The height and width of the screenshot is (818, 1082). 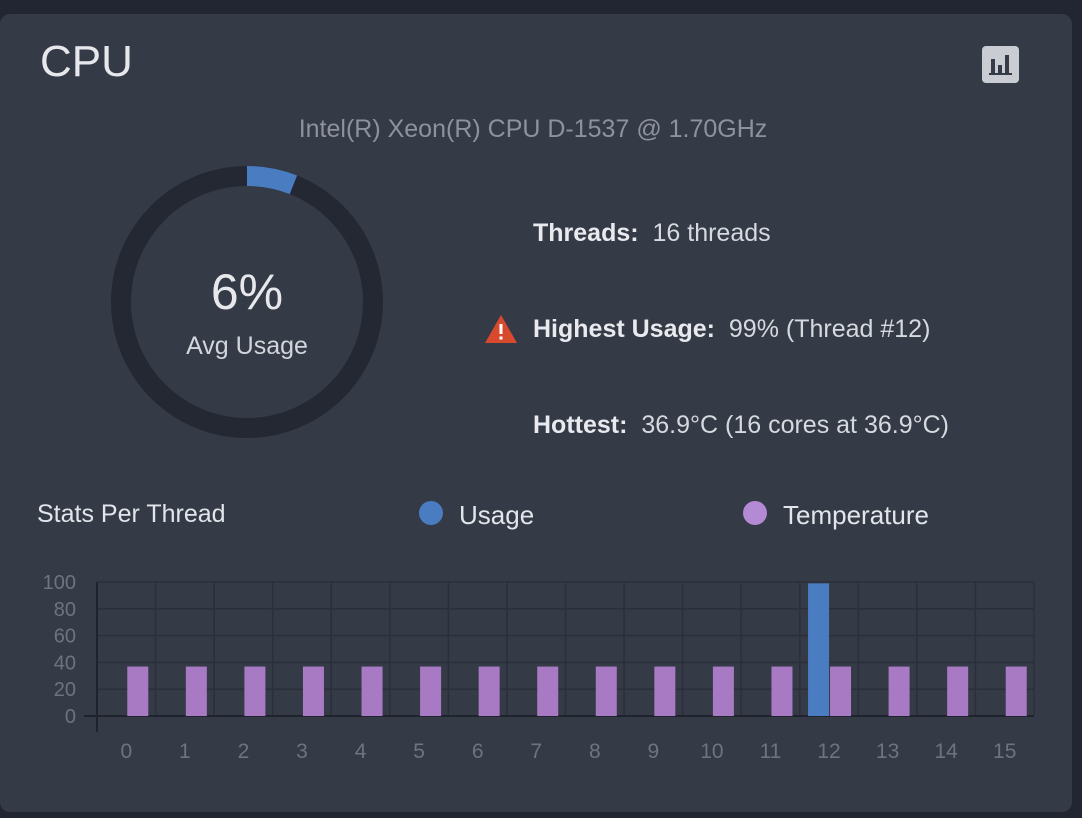 What do you see at coordinates (65, 610) in the screenshot?
I see `y-tick-label: 80` at bounding box center [65, 610].